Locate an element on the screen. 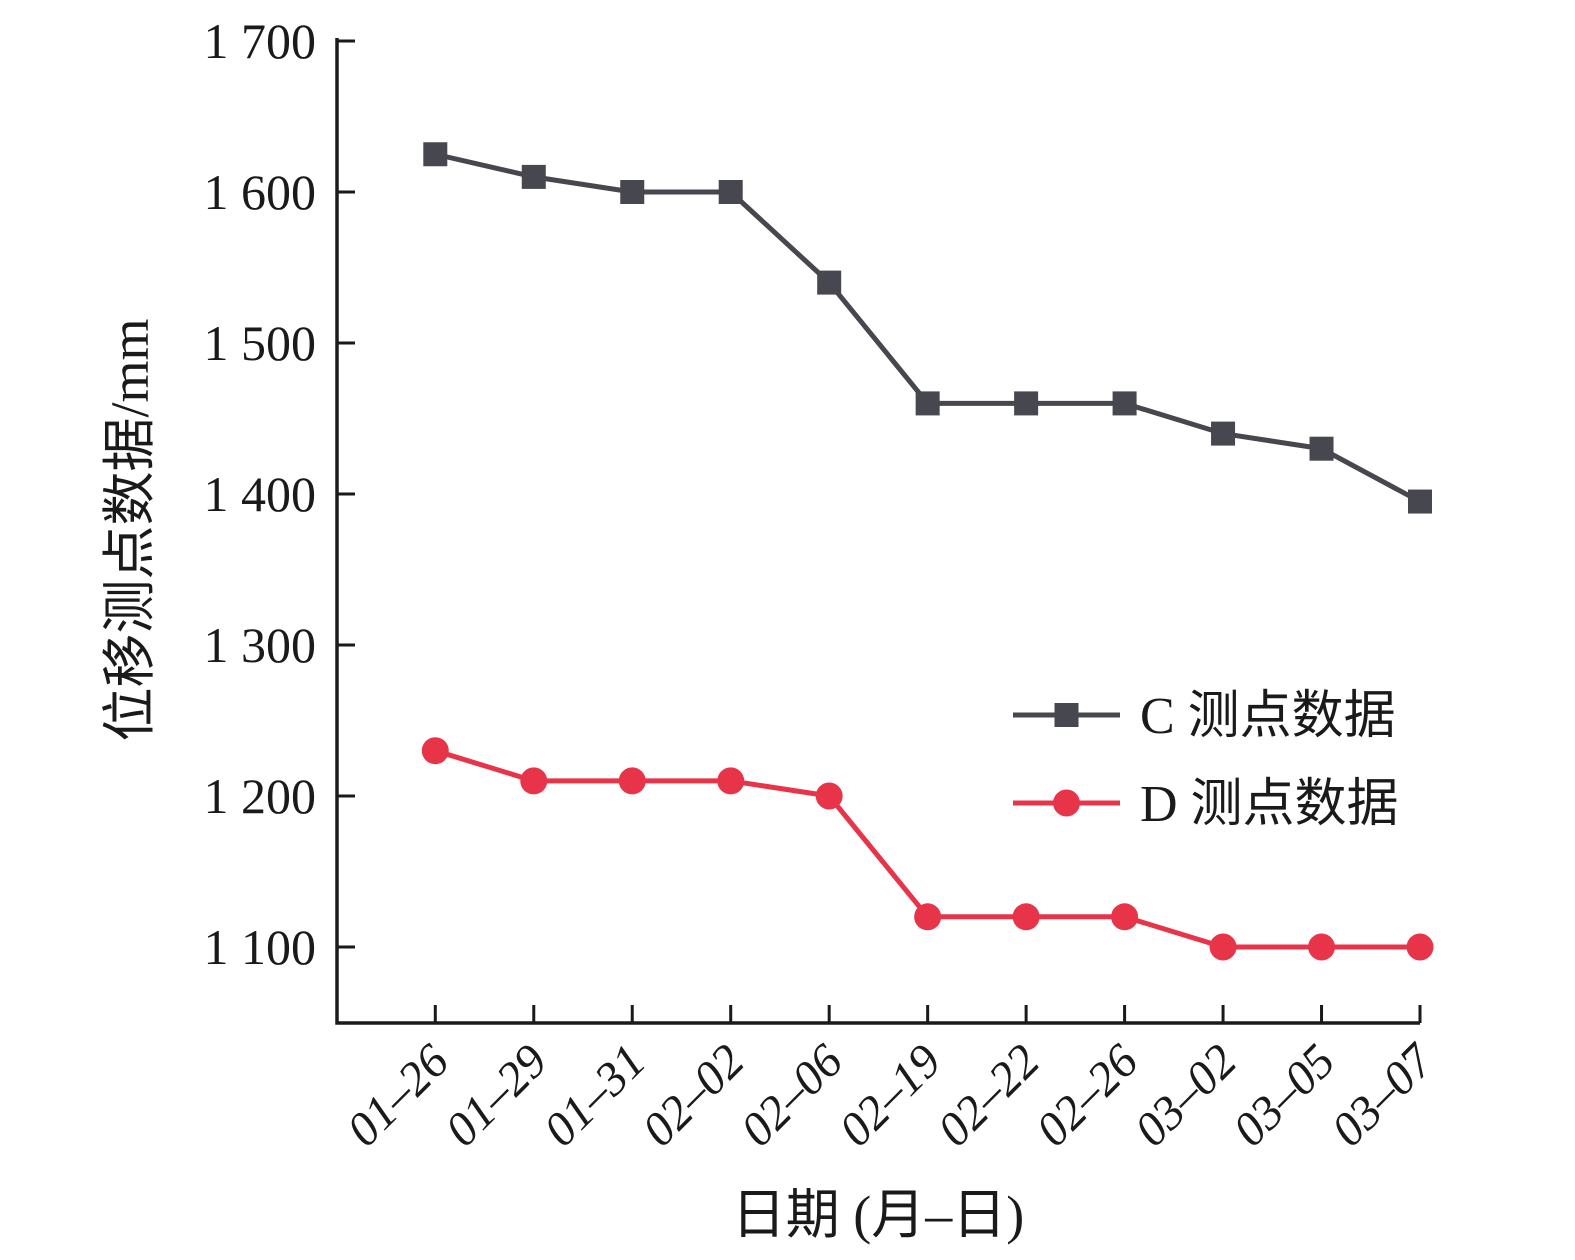 This screenshot has height=1260, width=1575. y-axis-title: 位移测点数据/mm is located at coordinates (130, 529).